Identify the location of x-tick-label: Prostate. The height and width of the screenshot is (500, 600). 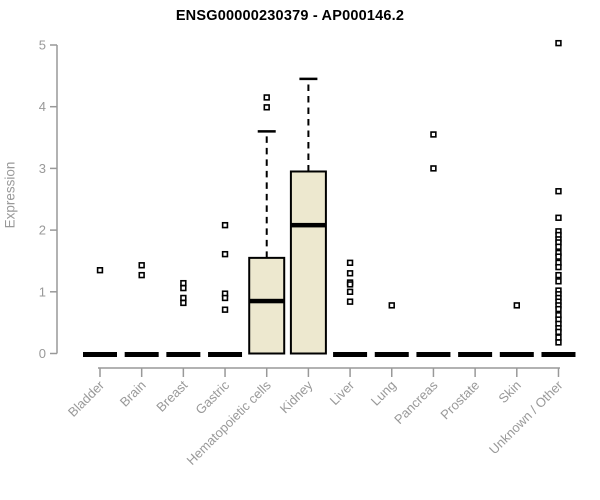
(459, 400).